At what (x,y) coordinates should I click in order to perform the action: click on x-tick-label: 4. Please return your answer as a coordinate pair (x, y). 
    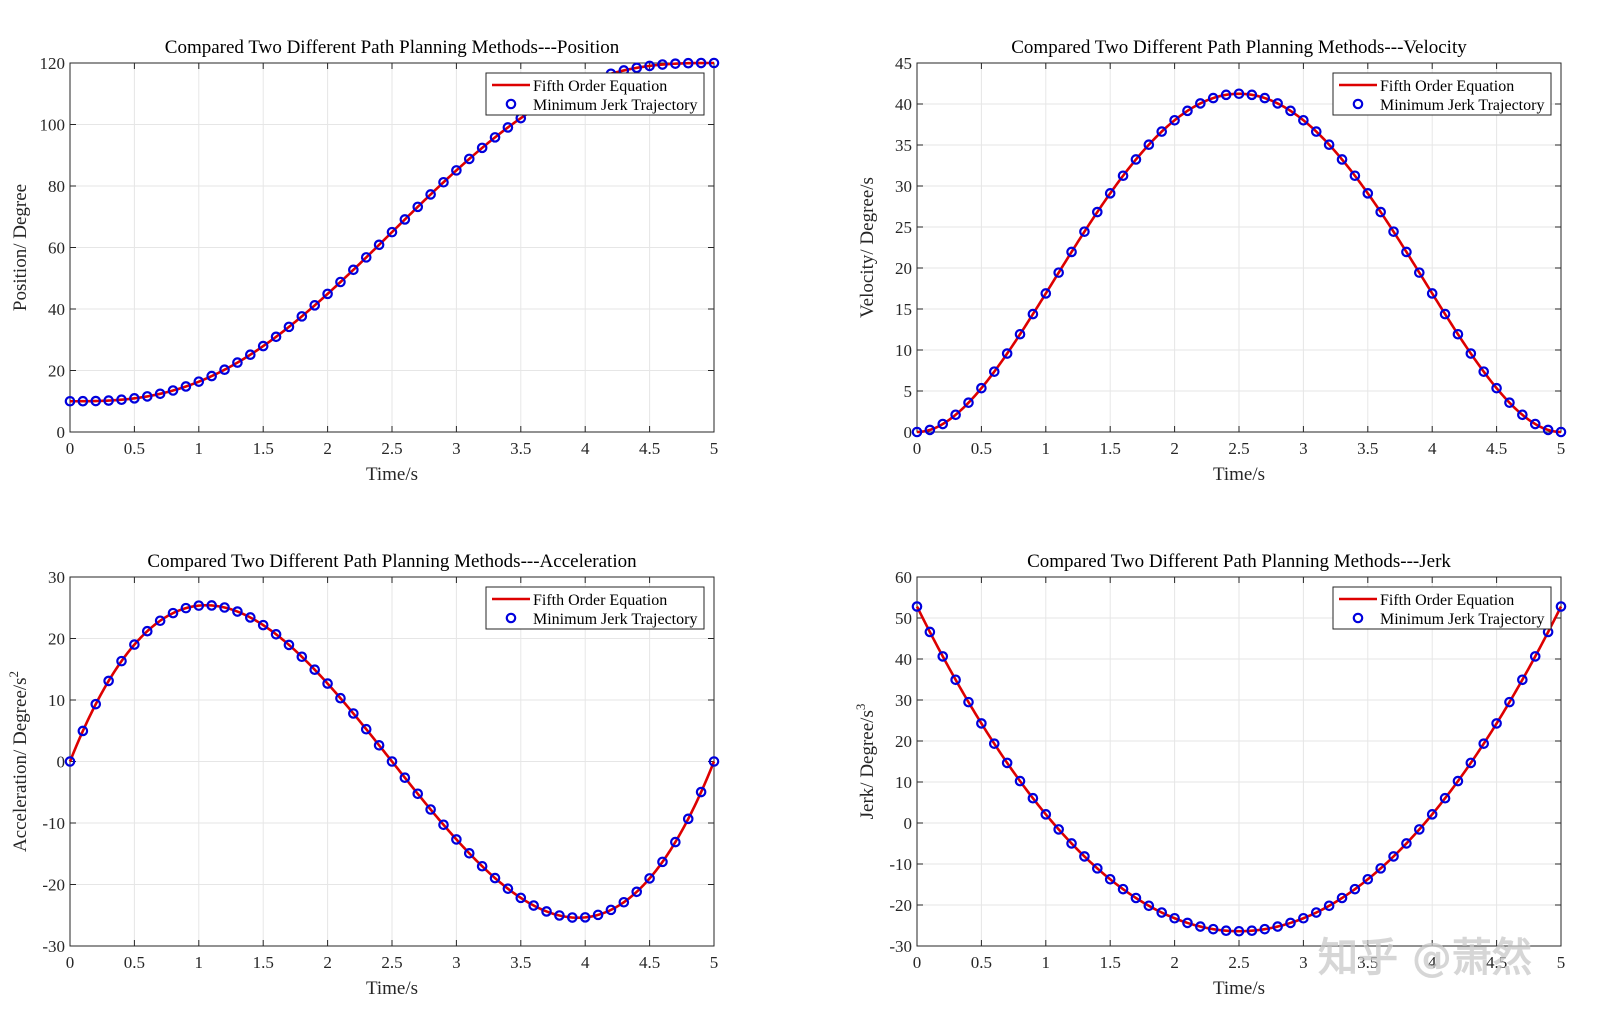
    Looking at the image, I should click on (1432, 448).